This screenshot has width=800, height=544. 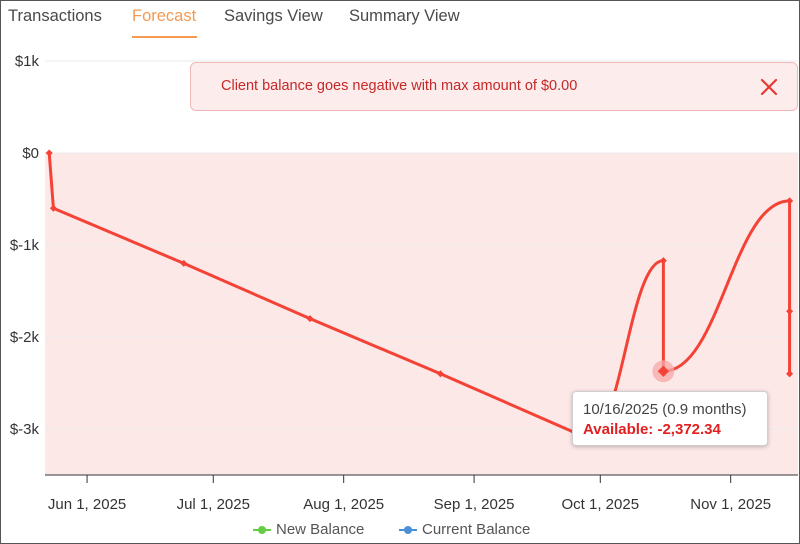 I want to click on hovered-point-marker, so click(x=663, y=371).